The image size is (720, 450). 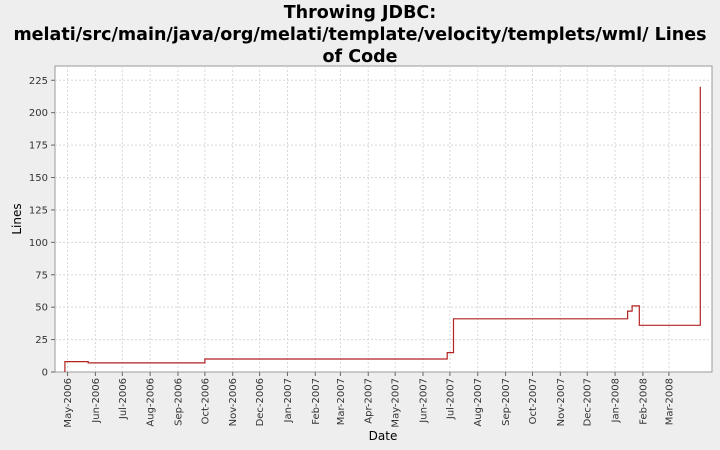 I want to click on x-tick-label: Jul-2007, so click(x=450, y=399).